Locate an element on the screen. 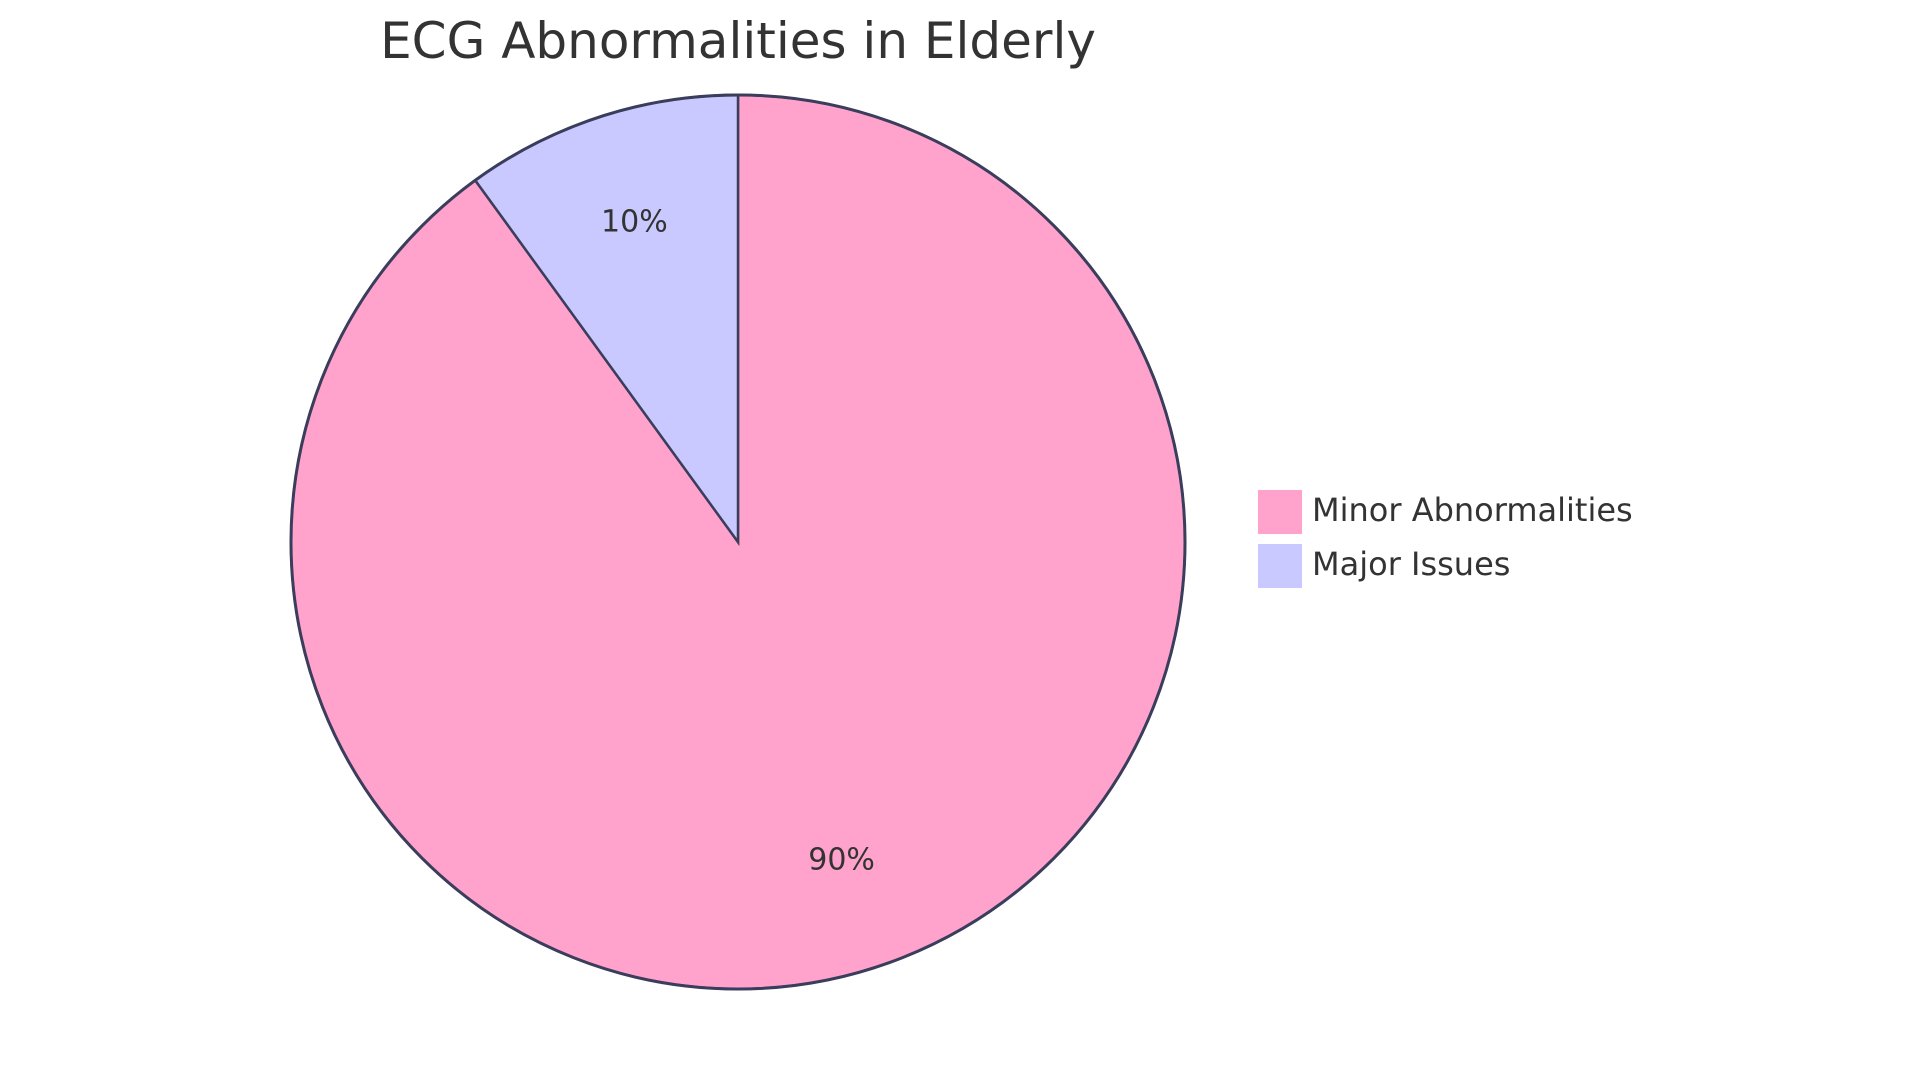  slice-percent-label: 90% is located at coordinates (841, 859).